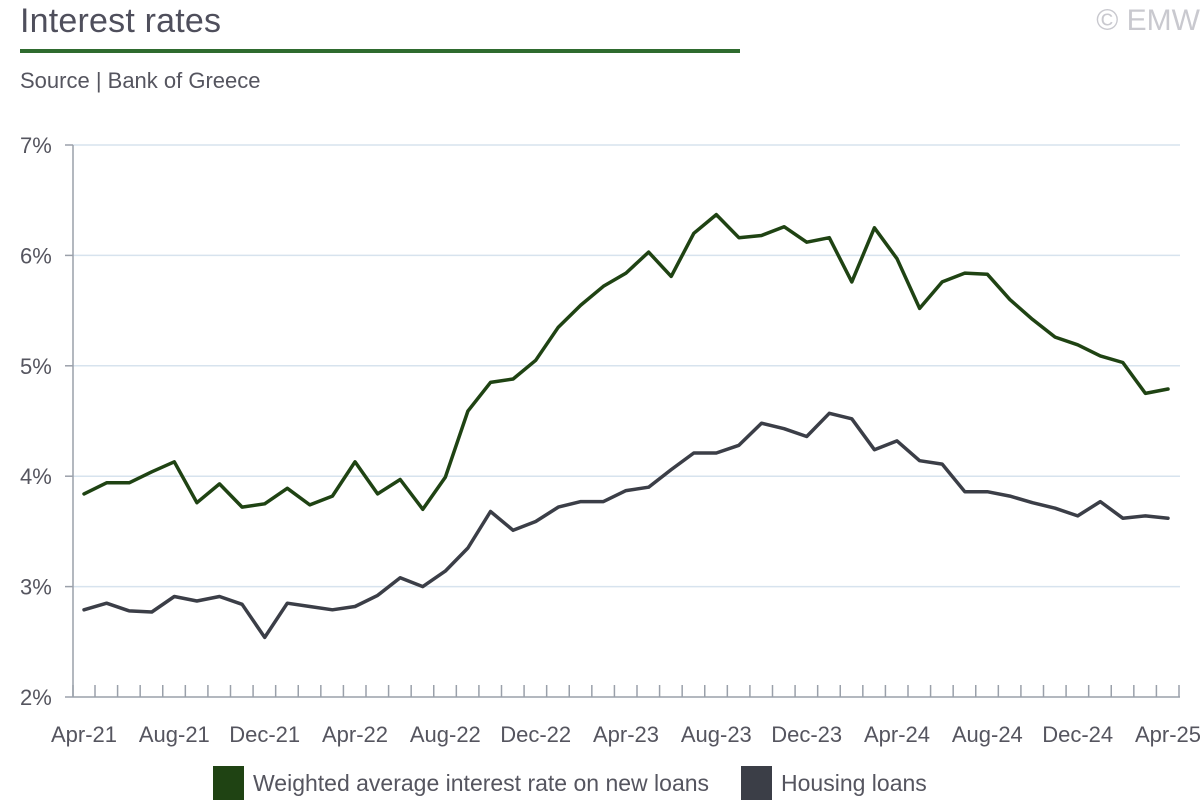 The width and height of the screenshot is (1200, 800). What do you see at coordinates (355, 734) in the screenshot?
I see `x-tick-label: Apr-22` at bounding box center [355, 734].